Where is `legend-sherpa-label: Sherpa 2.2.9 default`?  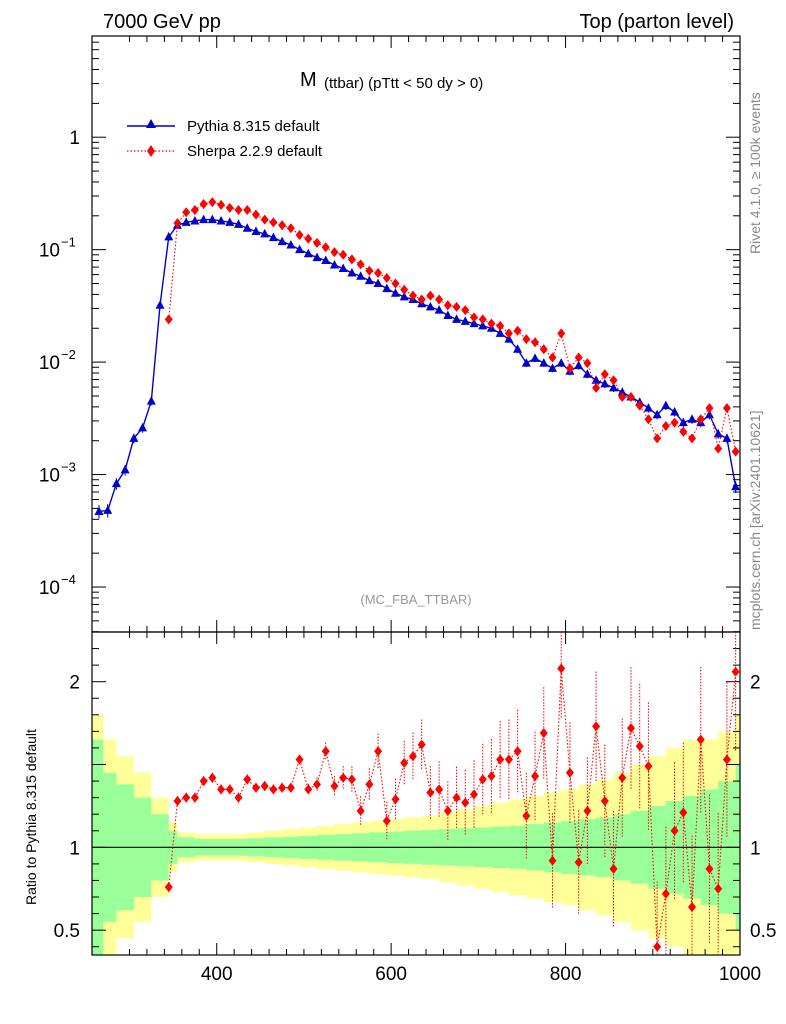 legend-sherpa-label: Sherpa 2.2.9 default is located at coordinates (255, 151).